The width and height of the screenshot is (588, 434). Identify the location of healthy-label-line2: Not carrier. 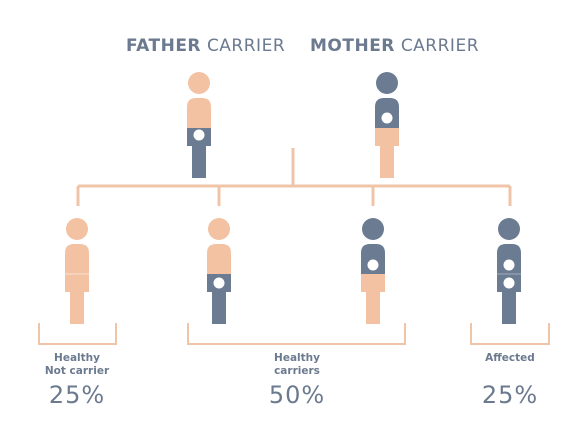
(77, 371).